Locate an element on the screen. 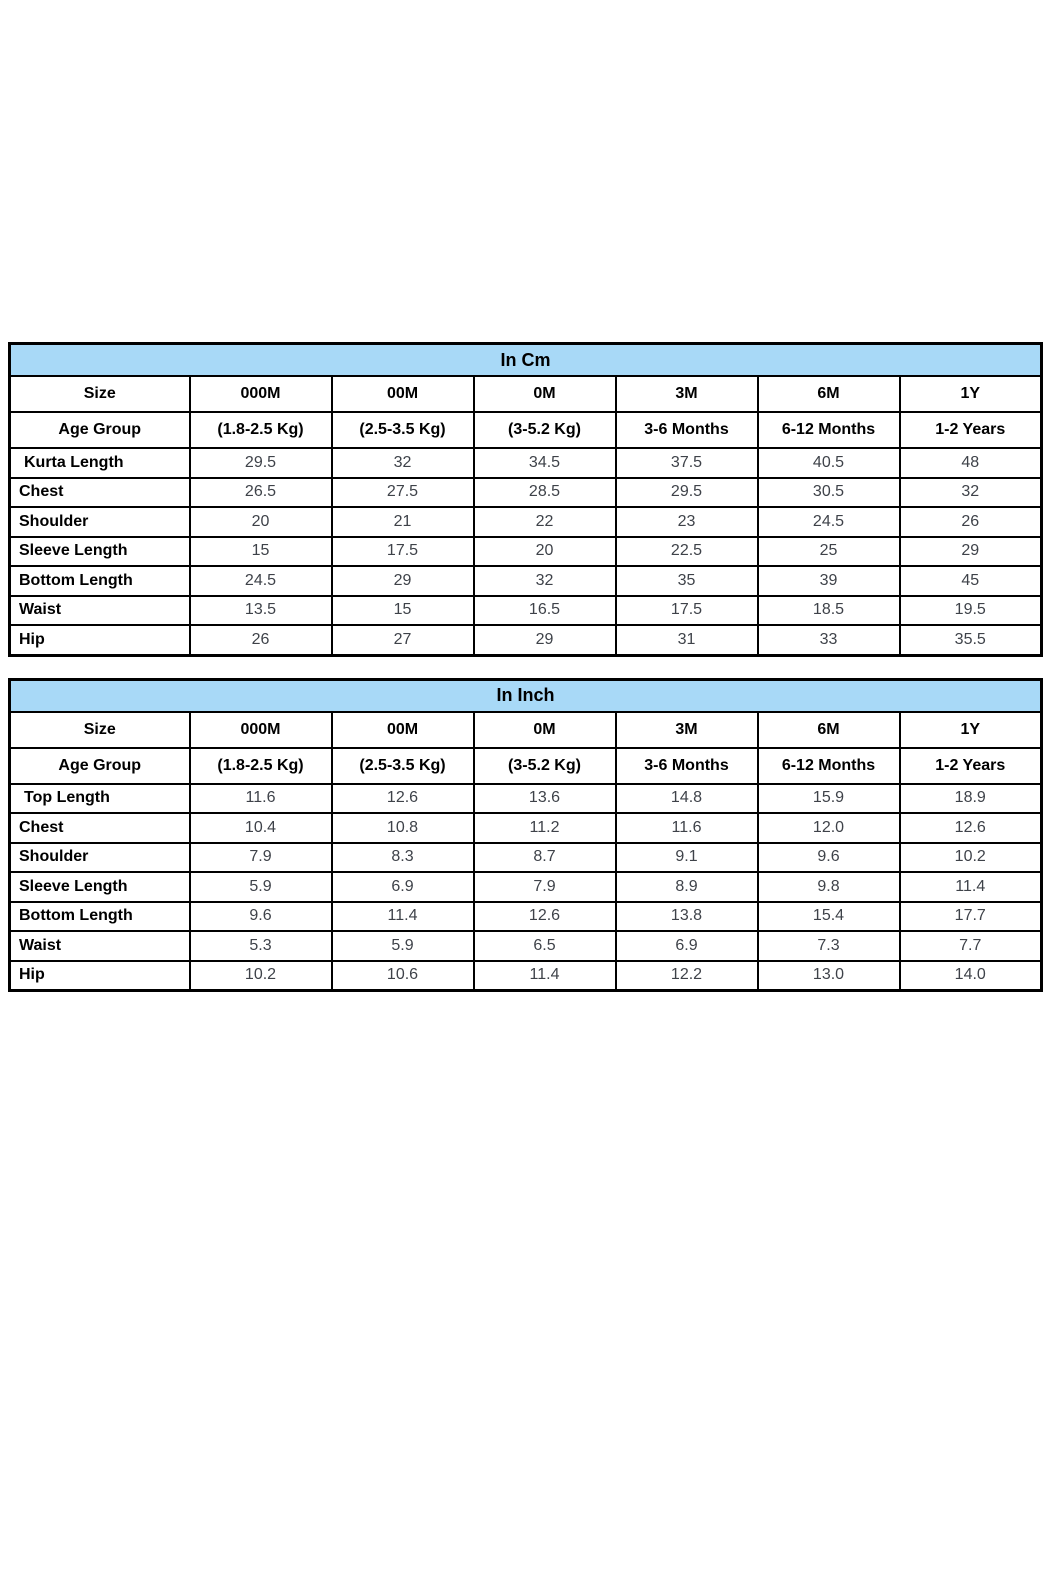 The width and height of the screenshot is (1050, 1596). table-row: Kurta Length 29.5 32 34.5 37.5 40.5 48 is located at coordinates (525, 463).